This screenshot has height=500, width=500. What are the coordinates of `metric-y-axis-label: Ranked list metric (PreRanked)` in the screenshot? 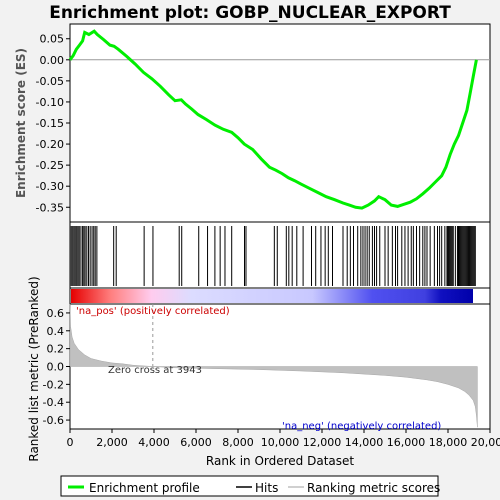 It's located at (34, 368).